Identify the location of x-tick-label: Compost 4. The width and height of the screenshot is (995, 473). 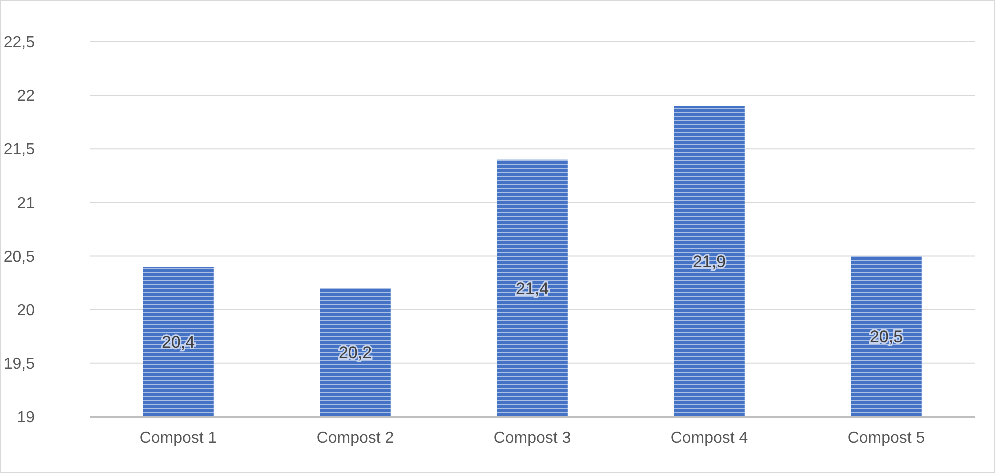
(709, 438).